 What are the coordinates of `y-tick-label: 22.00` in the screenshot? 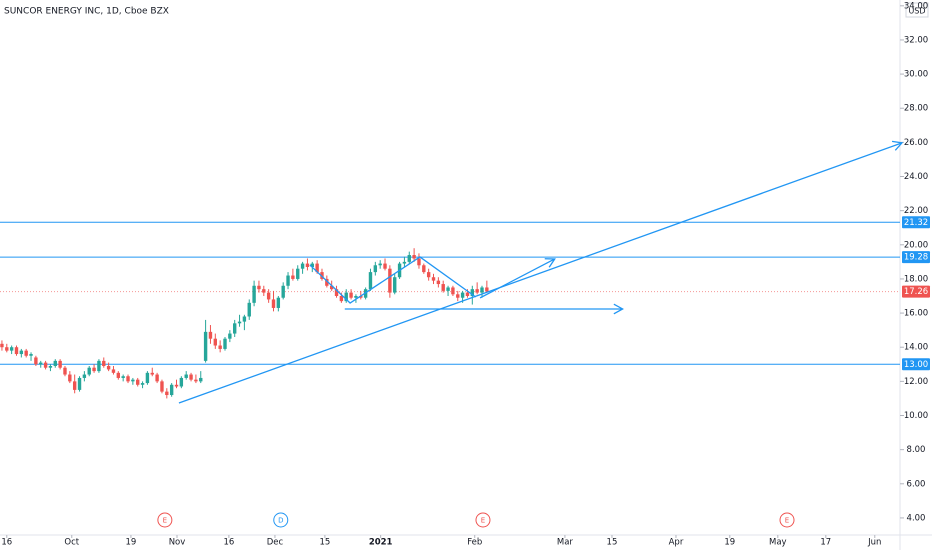 It's located at (916, 211).